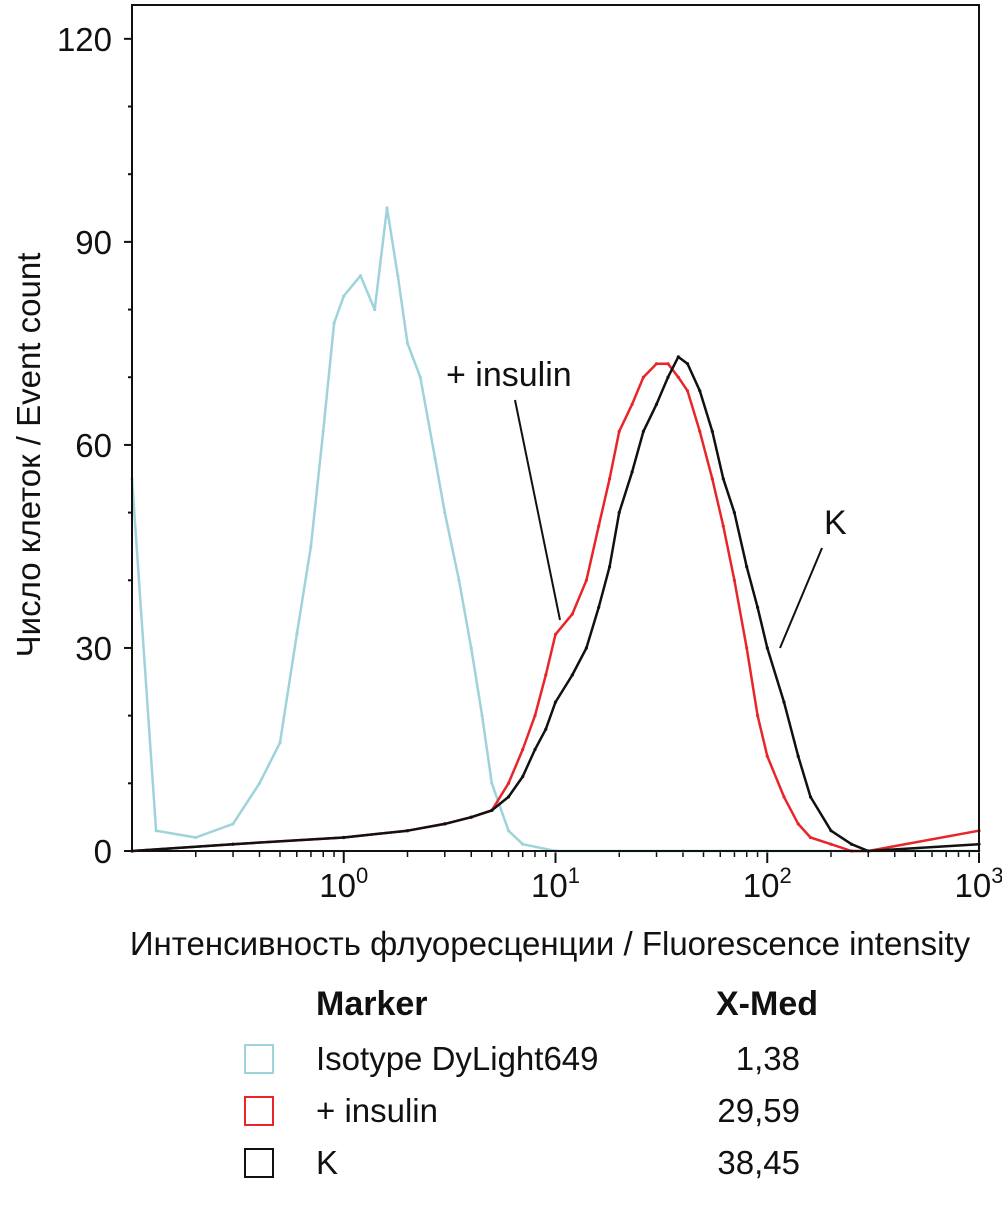 This screenshot has width=1002, height=1217. I want to click on y-tick-label: 30, so click(93, 648).